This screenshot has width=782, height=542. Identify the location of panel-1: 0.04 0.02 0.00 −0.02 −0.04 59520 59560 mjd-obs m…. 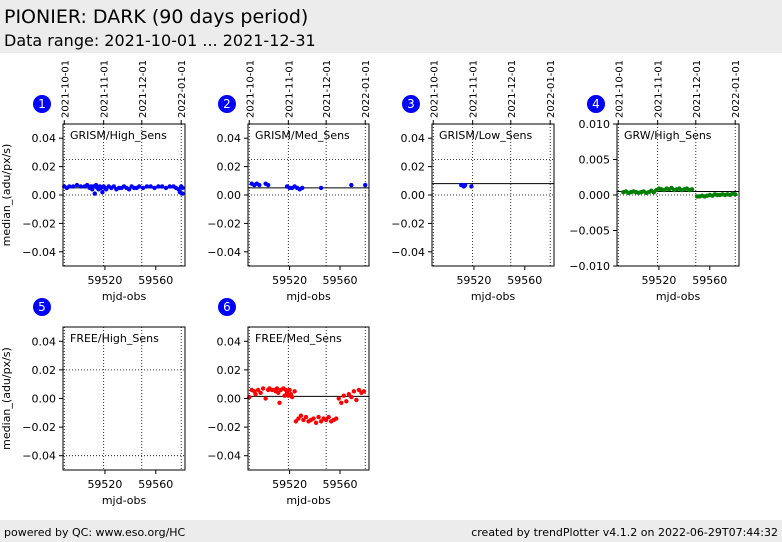
(94, 181).